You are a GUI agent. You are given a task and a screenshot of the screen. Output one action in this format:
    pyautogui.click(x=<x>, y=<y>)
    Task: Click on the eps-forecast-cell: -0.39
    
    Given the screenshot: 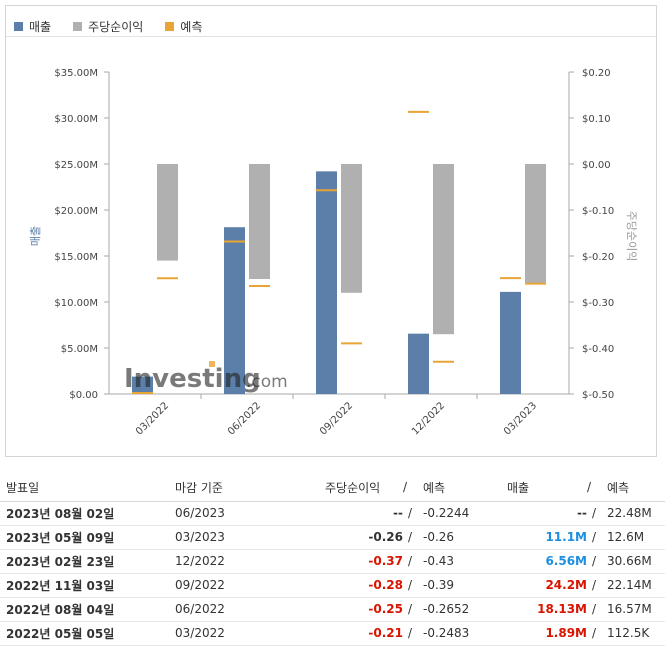 What is the action you would take?
    pyautogui.click(x=462, y=585)
    